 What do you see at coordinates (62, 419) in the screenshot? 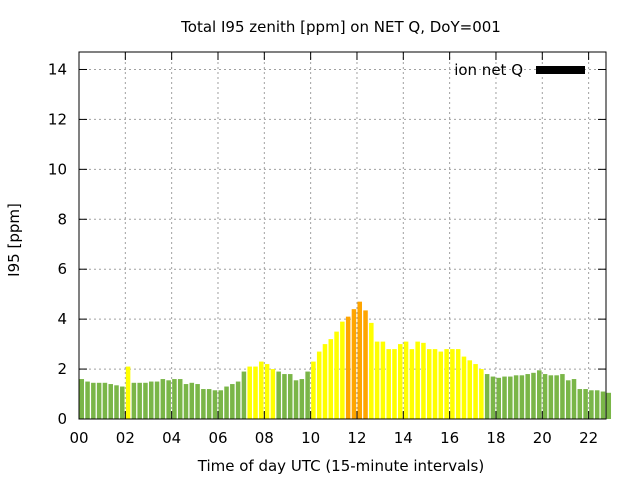
I see `y-tick-label: 0` at bounding box center [62, 419].